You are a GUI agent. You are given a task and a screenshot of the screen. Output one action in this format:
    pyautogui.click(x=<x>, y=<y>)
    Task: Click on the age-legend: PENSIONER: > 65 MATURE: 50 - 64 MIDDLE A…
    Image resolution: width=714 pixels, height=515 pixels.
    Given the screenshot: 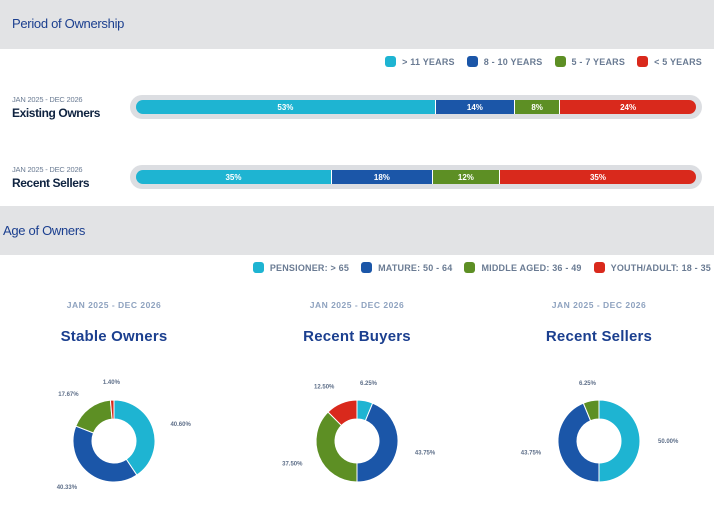 What is the action you would take?
    pyautogui.click(x=476, y=267)
    